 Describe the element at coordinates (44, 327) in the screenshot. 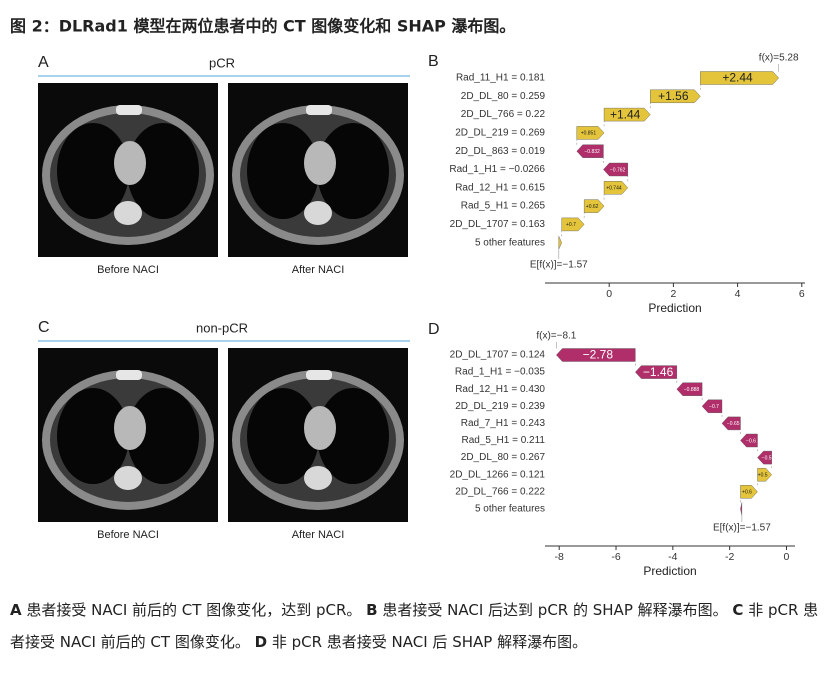

I see `panel-letter: C` at that location.